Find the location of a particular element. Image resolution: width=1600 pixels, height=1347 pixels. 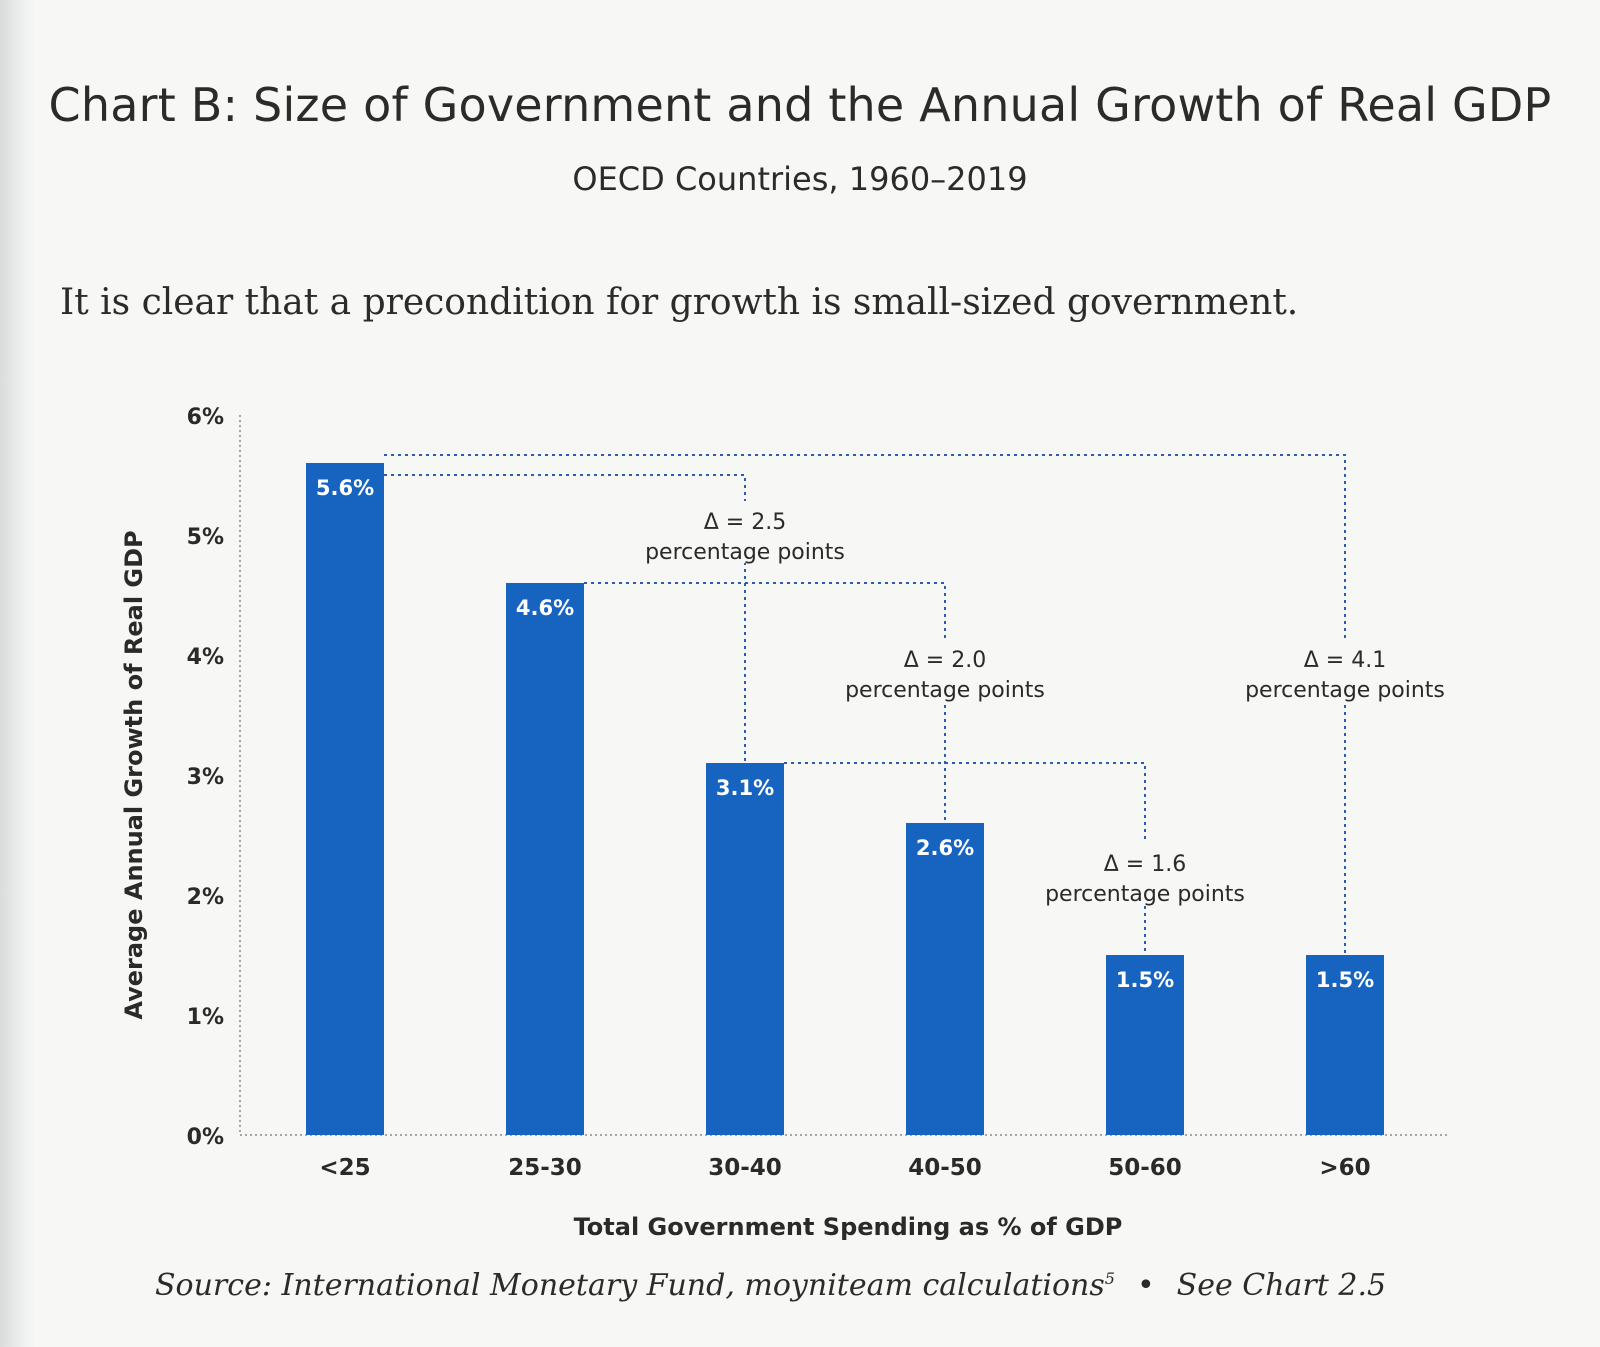

delta-label: Δ = 1.6 is located at coordinates (1145, 864).